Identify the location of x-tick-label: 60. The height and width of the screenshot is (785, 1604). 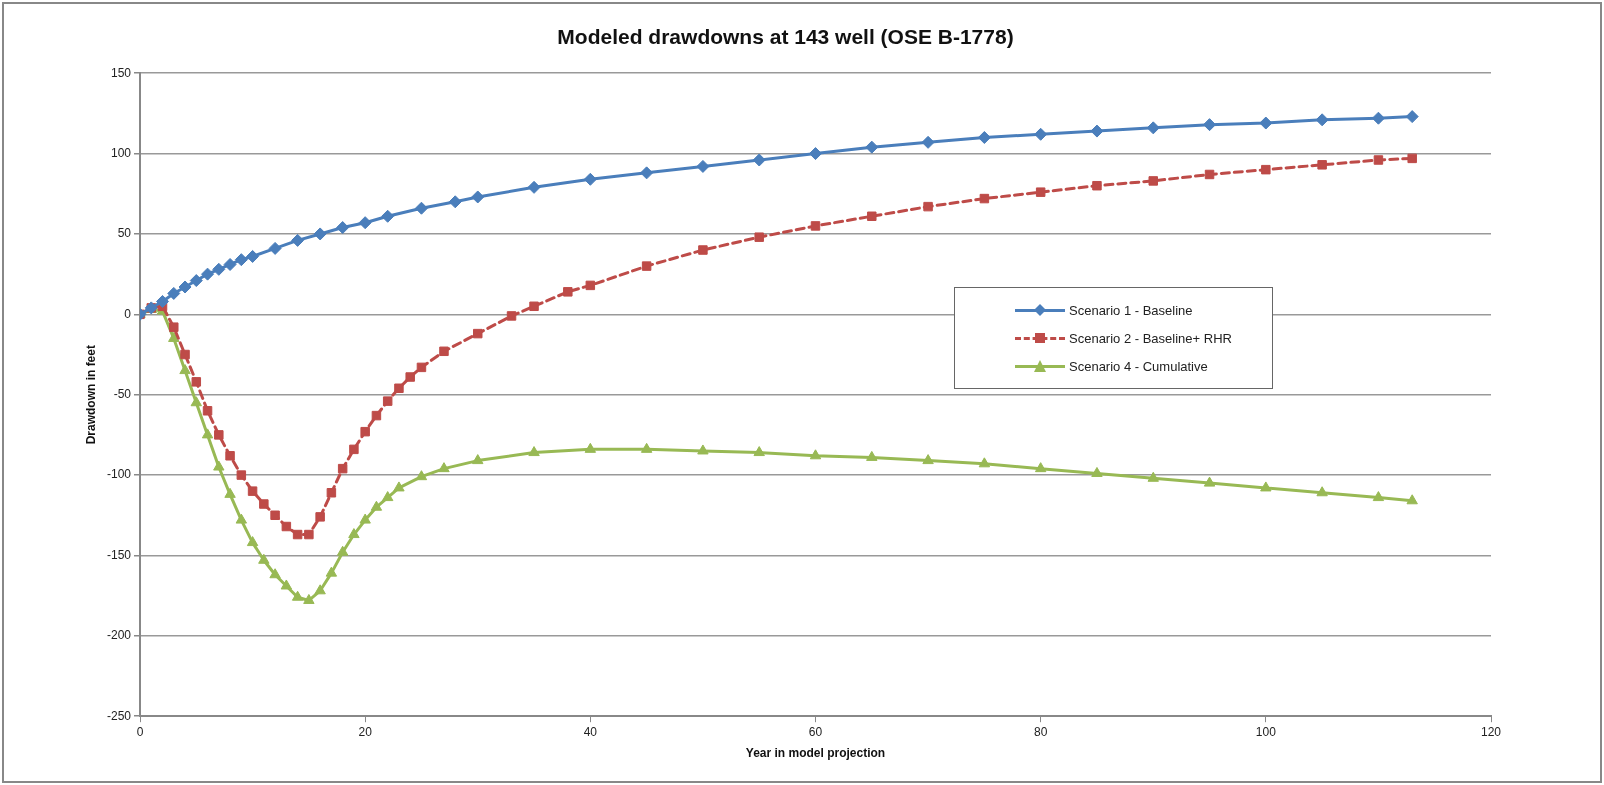
(815, 731).